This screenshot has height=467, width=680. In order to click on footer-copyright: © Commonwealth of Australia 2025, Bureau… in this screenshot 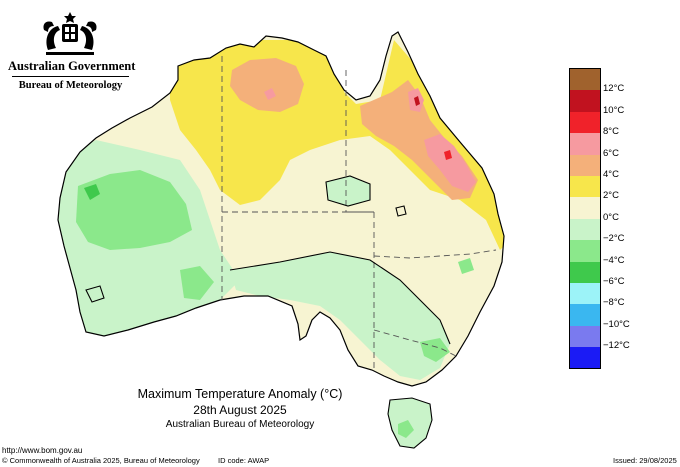, I will do `click(101, 460)`.